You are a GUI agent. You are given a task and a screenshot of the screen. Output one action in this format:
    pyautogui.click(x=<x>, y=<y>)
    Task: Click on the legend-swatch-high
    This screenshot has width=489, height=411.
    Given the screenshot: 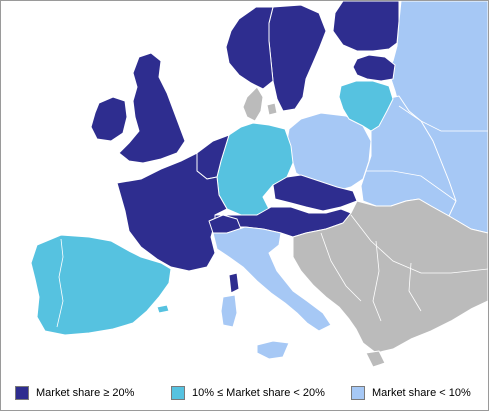 What is the action you would take?
    pyautogui.click(x=22, y=393)
    